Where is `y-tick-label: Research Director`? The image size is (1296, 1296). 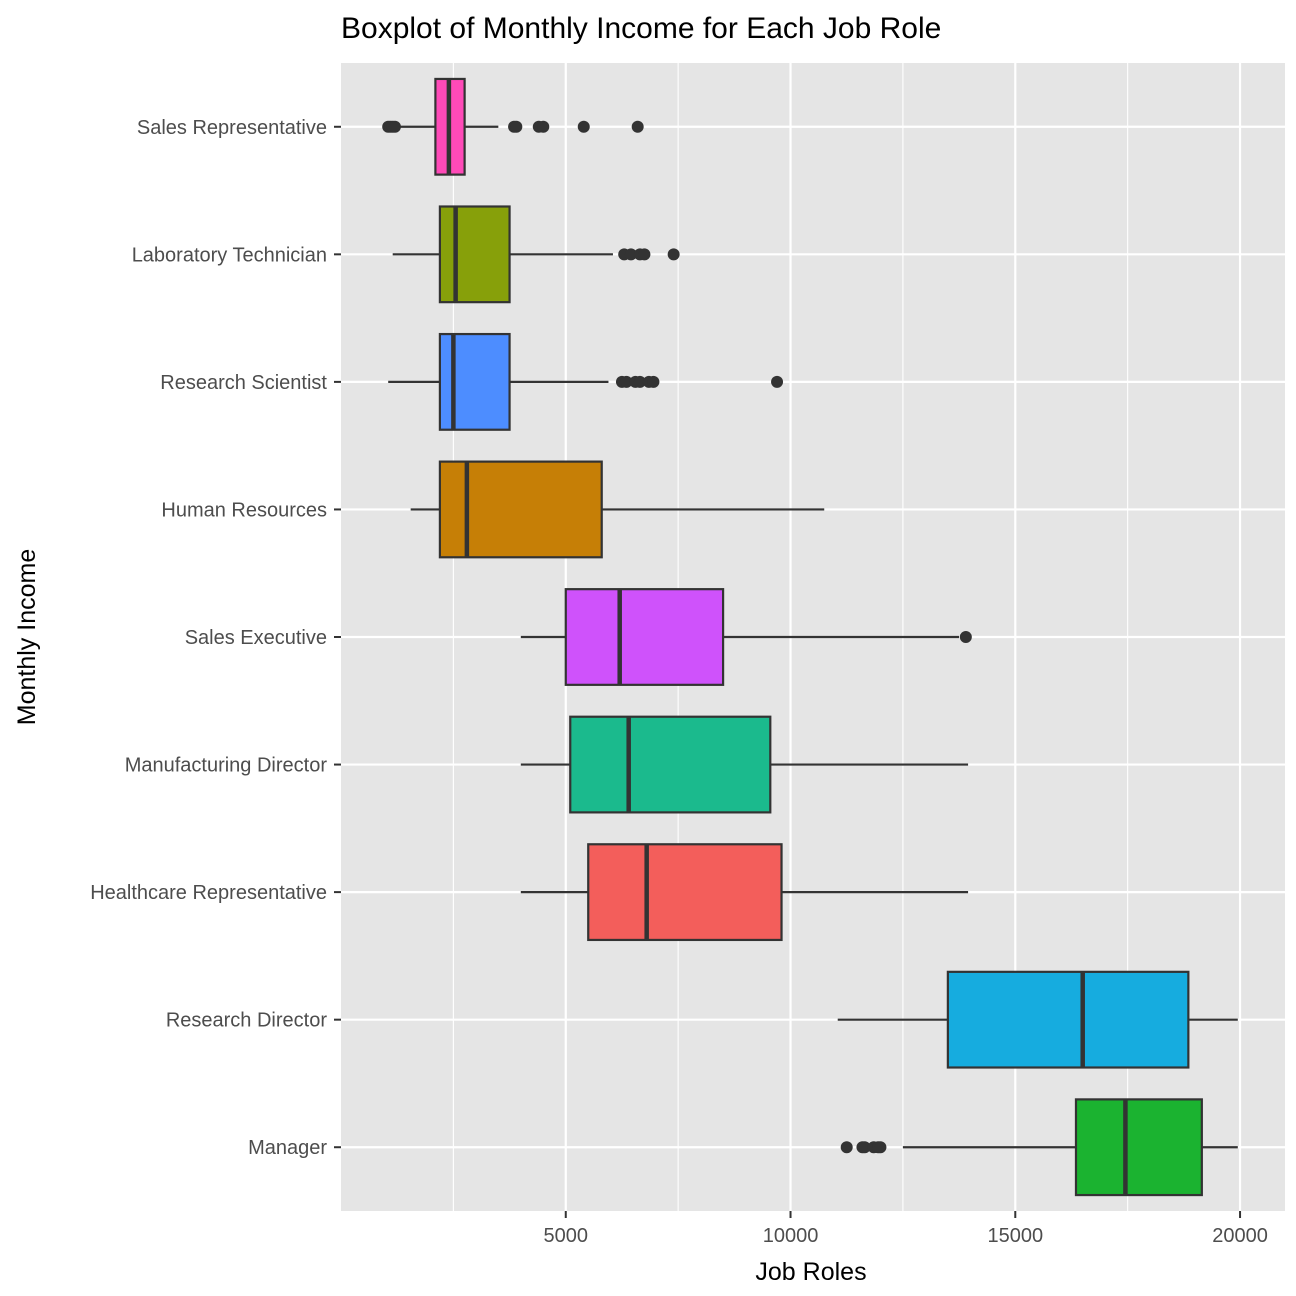 y-tick-label: Research Director is located at coordinates (247, 1021).